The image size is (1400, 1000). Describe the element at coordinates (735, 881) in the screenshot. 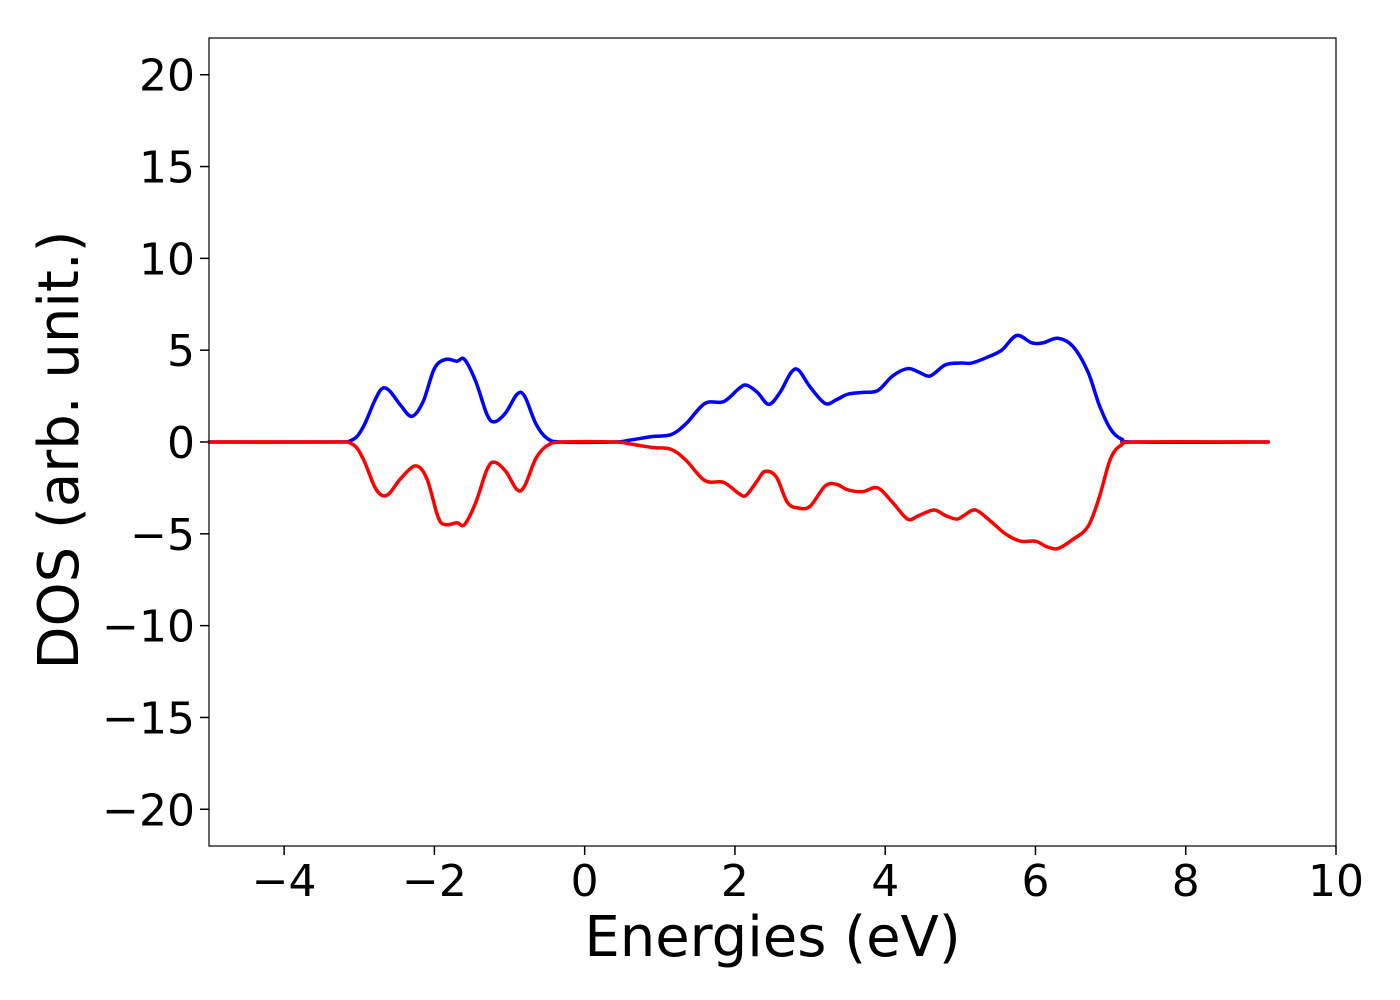

I see `x-tick-label: 2` at that location.